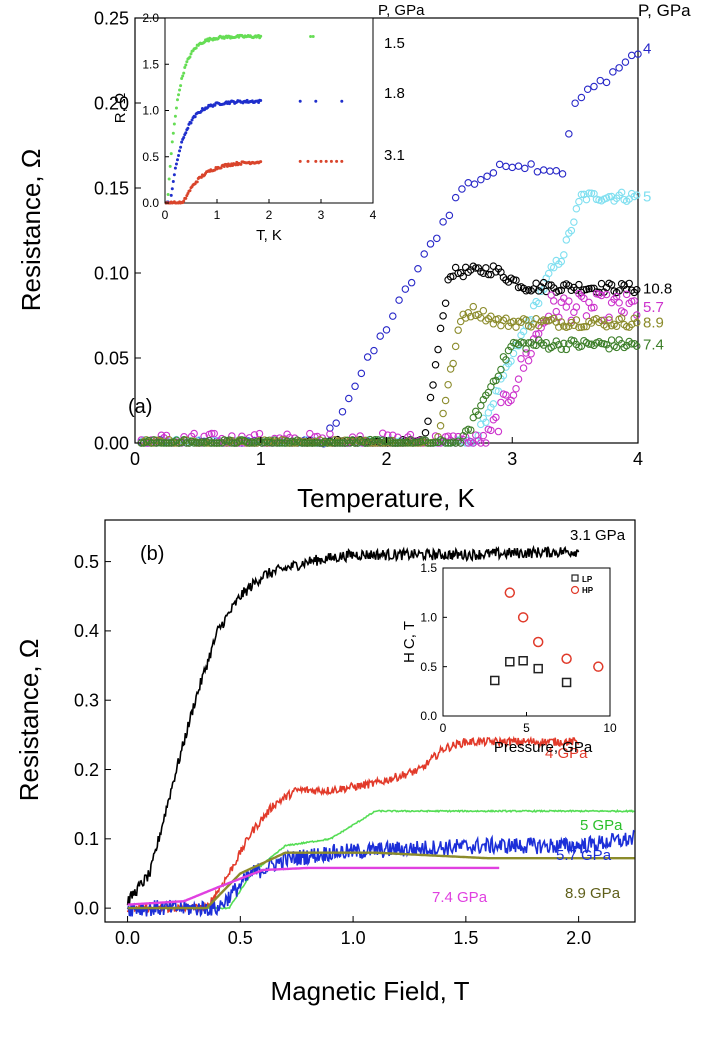  I want to click on inset-series-1-5-gpa, so click(239, 119).